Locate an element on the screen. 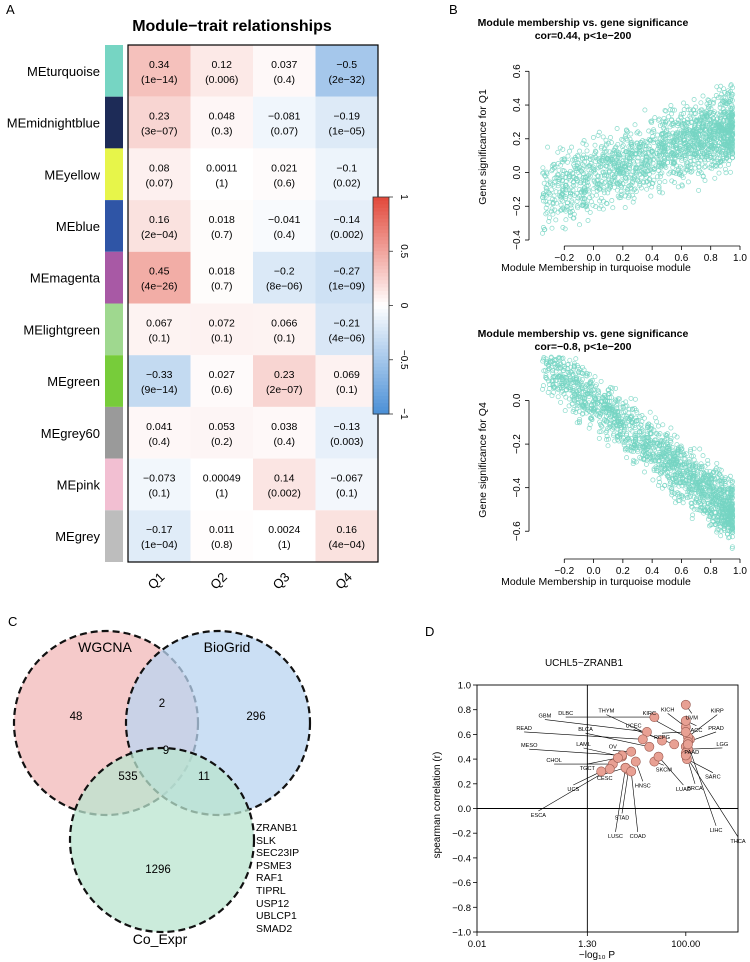 This screenshot has height=962, width=750. point-label: UCEC is located at coordinates (634, 726).